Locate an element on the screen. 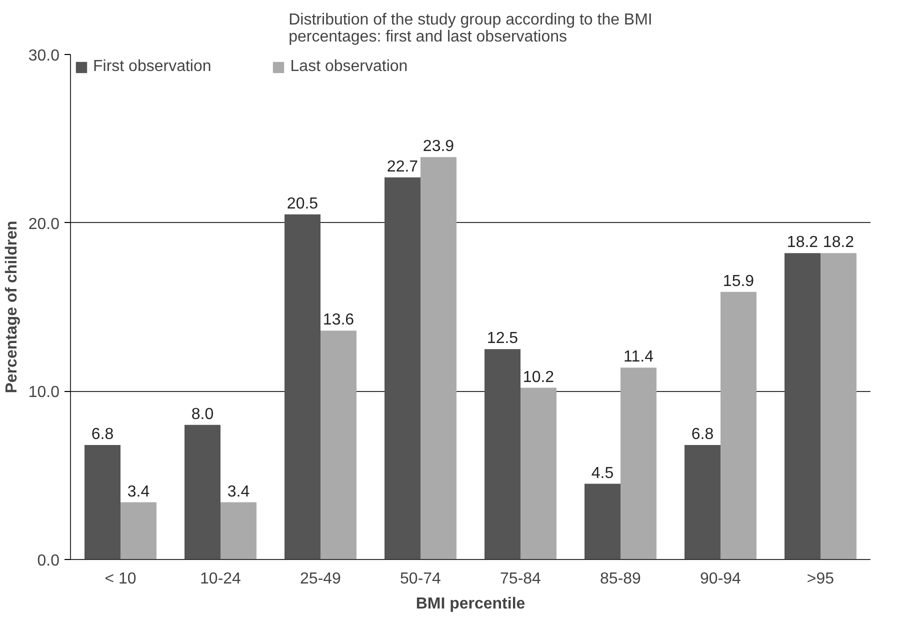 The image size is (913, 624). data-label: 12.5 is located at coordinates (502, 339).